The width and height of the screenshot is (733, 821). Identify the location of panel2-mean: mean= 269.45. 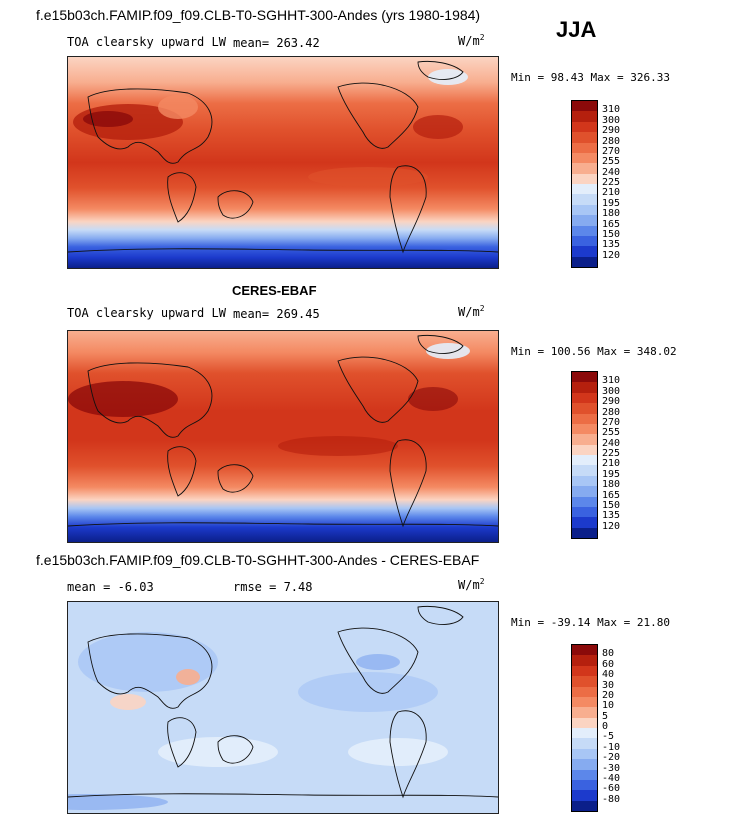
(276, 314).